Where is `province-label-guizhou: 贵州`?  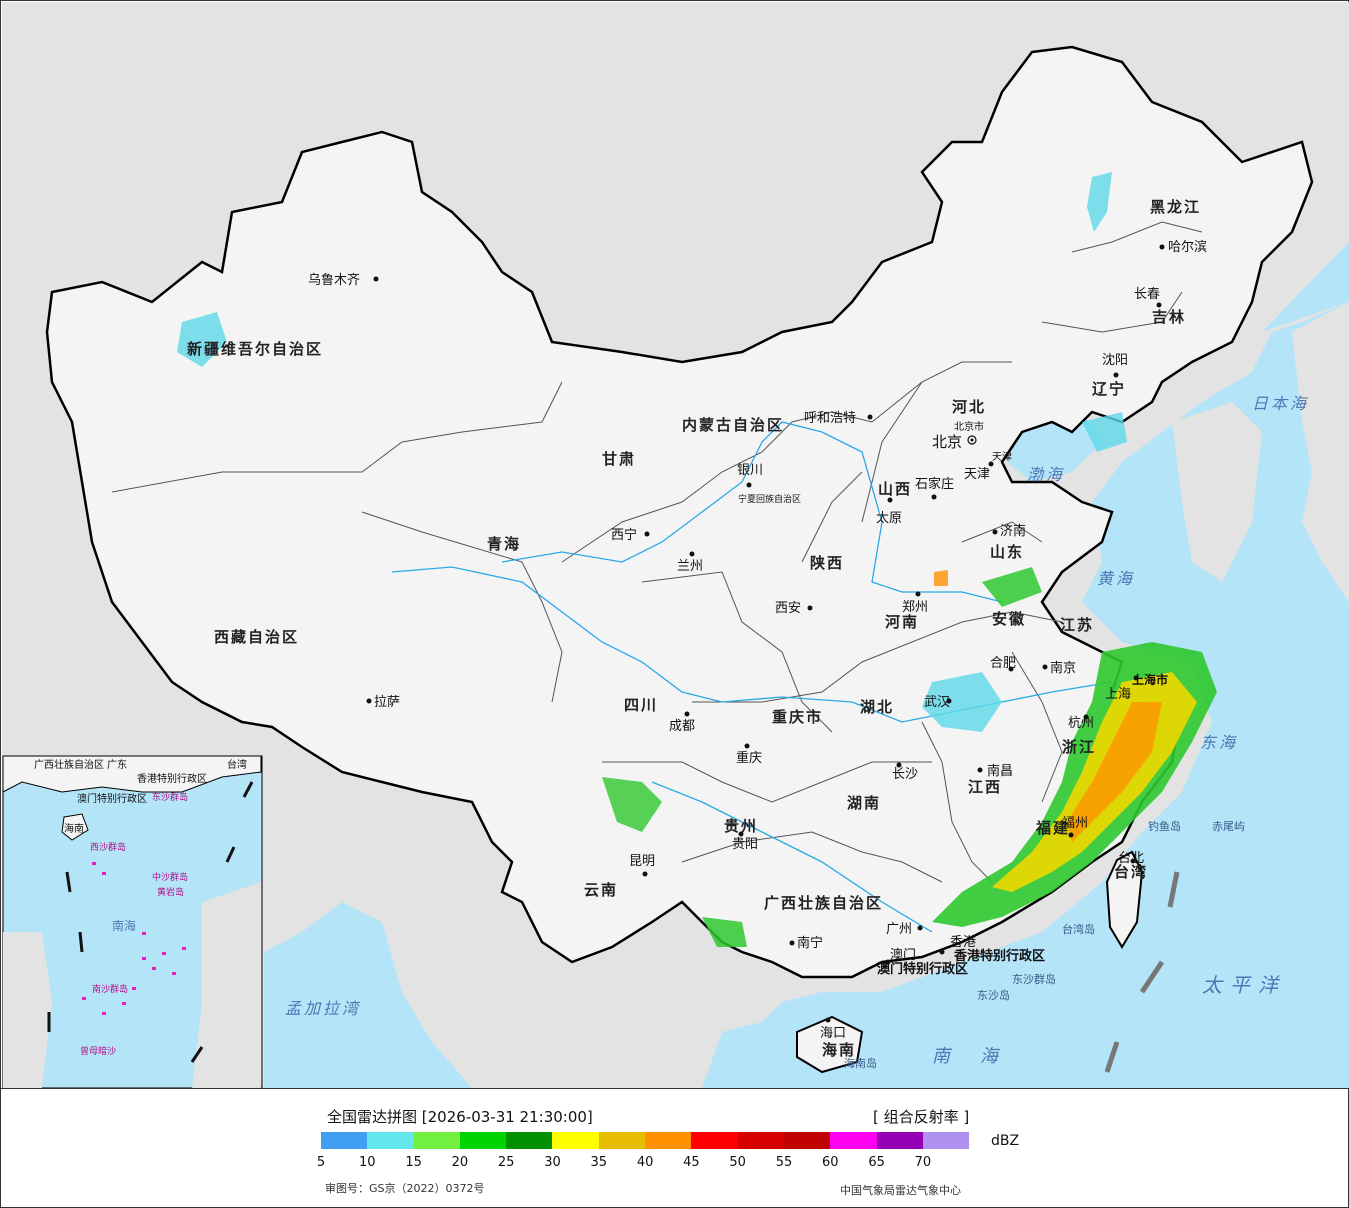
province-label-guizhou: 贵州 is located at coordinates (741, 826).